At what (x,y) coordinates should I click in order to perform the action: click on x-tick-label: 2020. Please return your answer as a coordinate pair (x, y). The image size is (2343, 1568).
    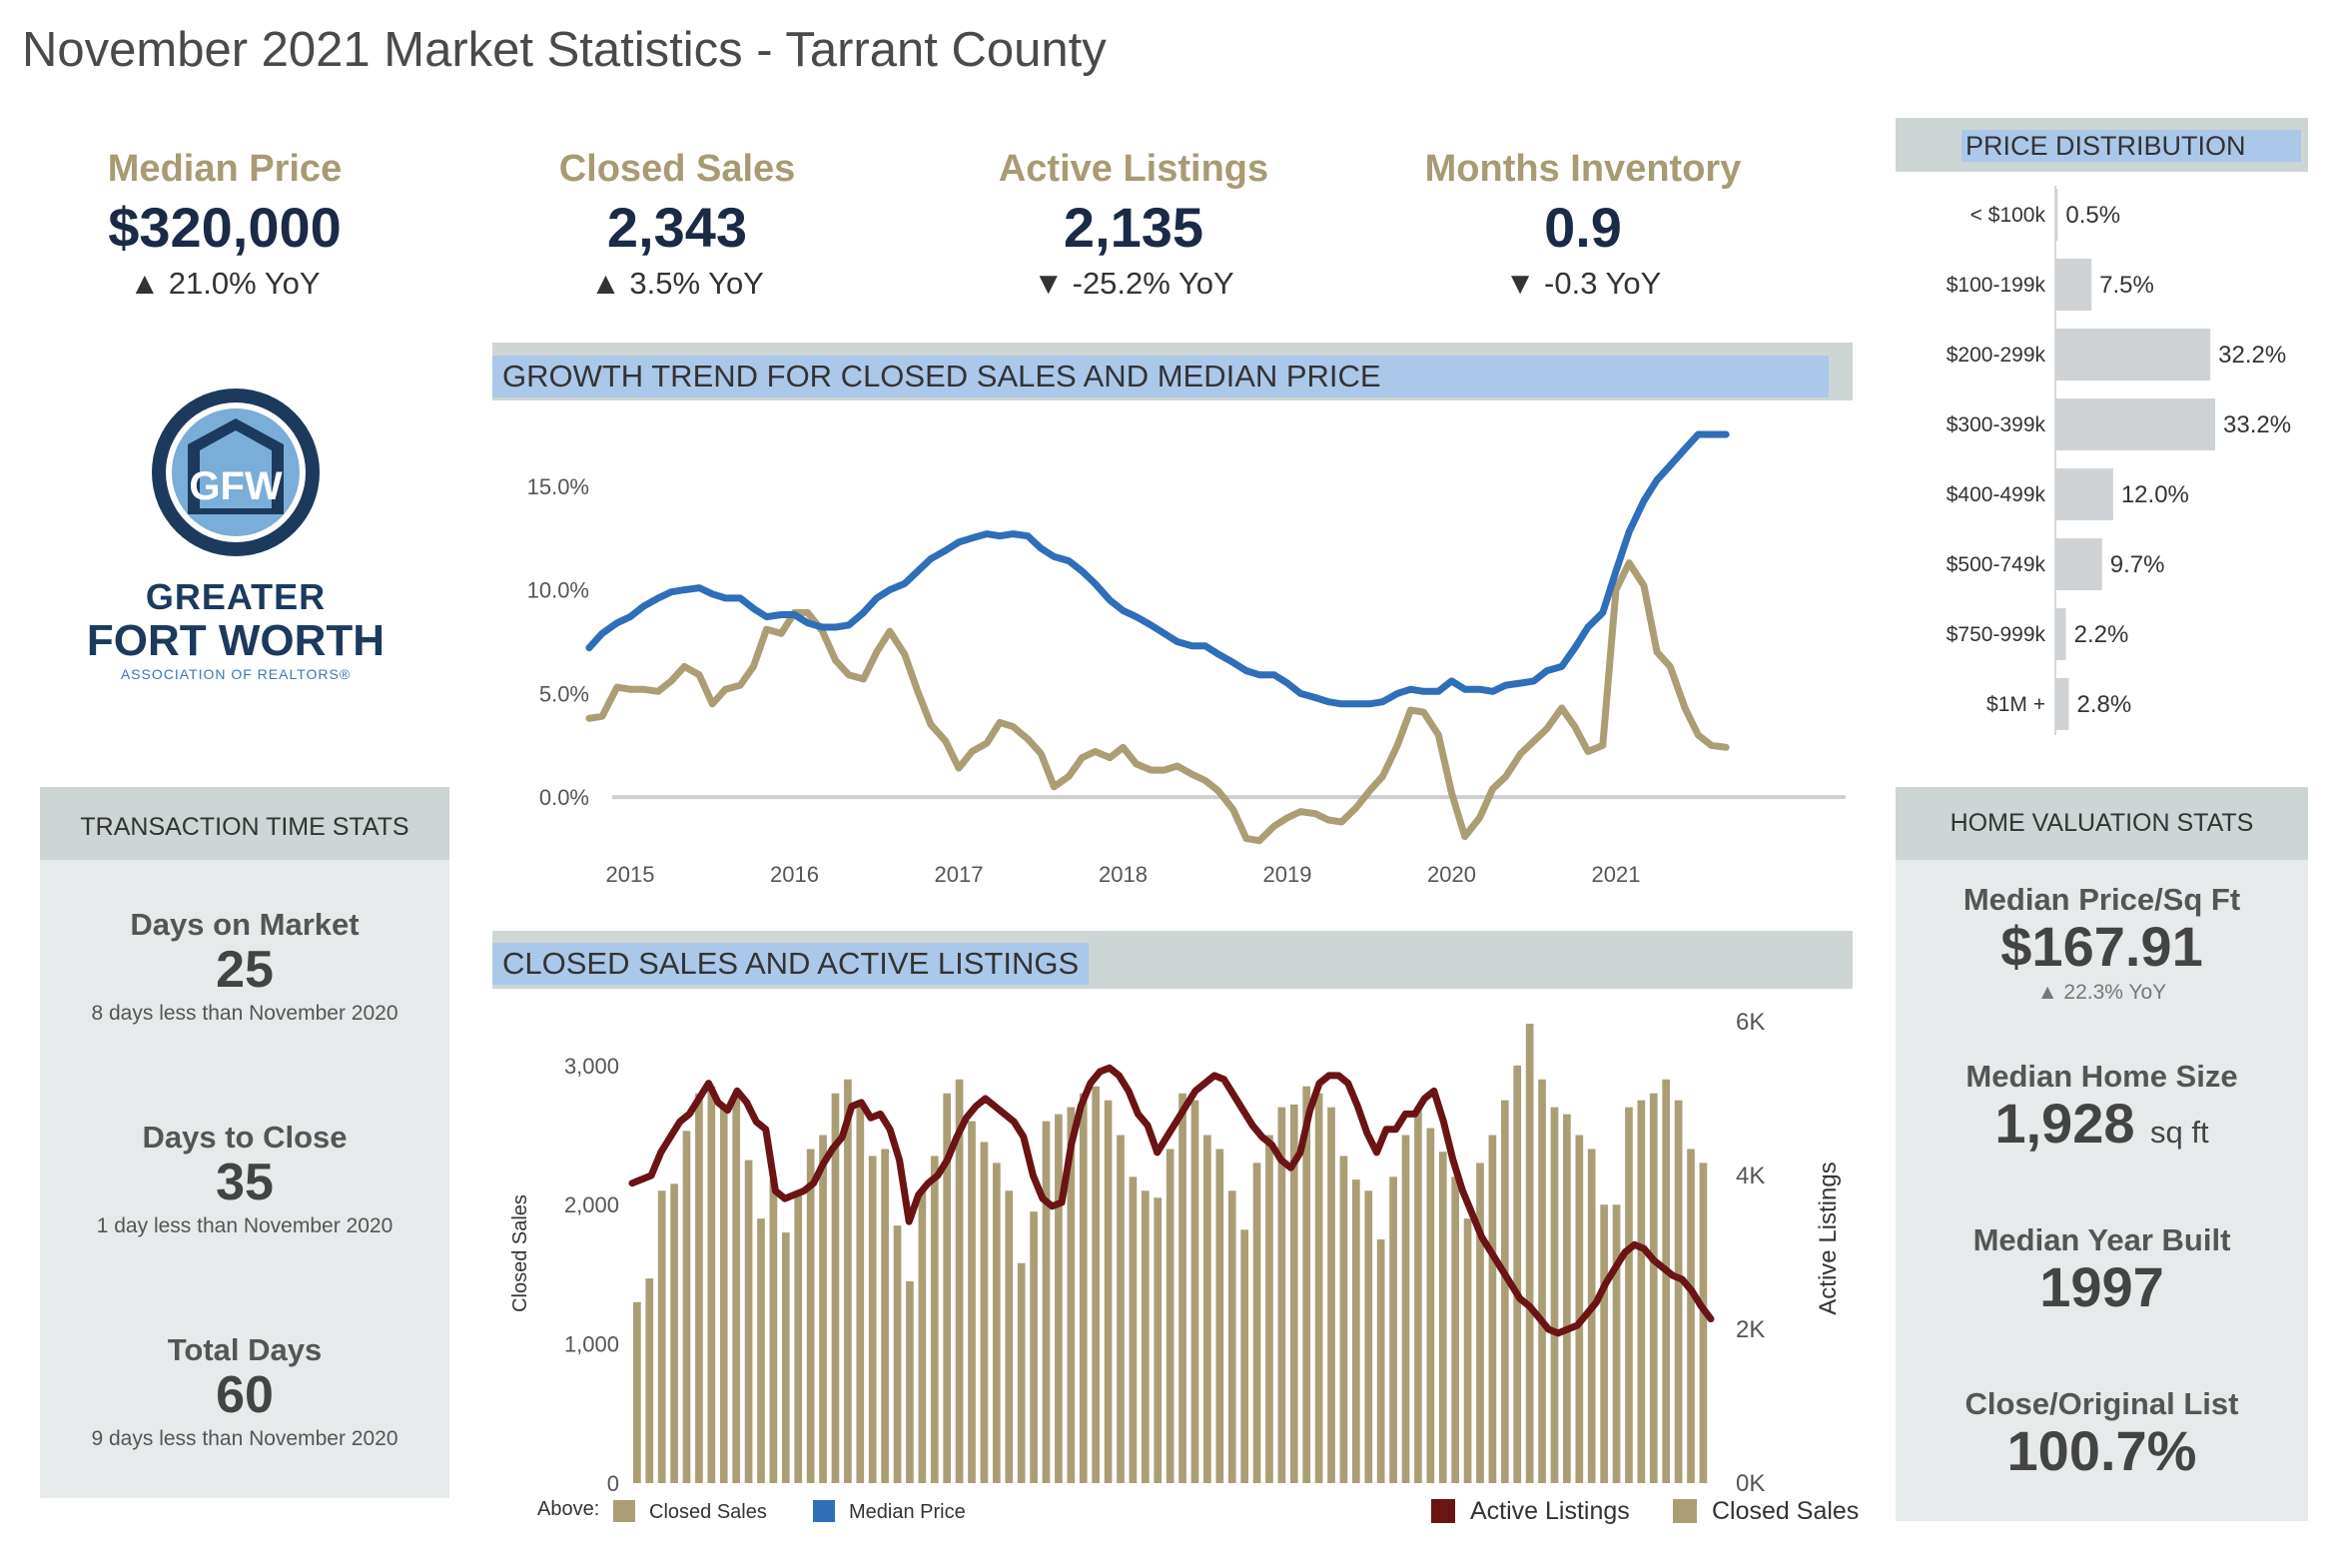
    Looking at the image, I should click on (1451, 874).